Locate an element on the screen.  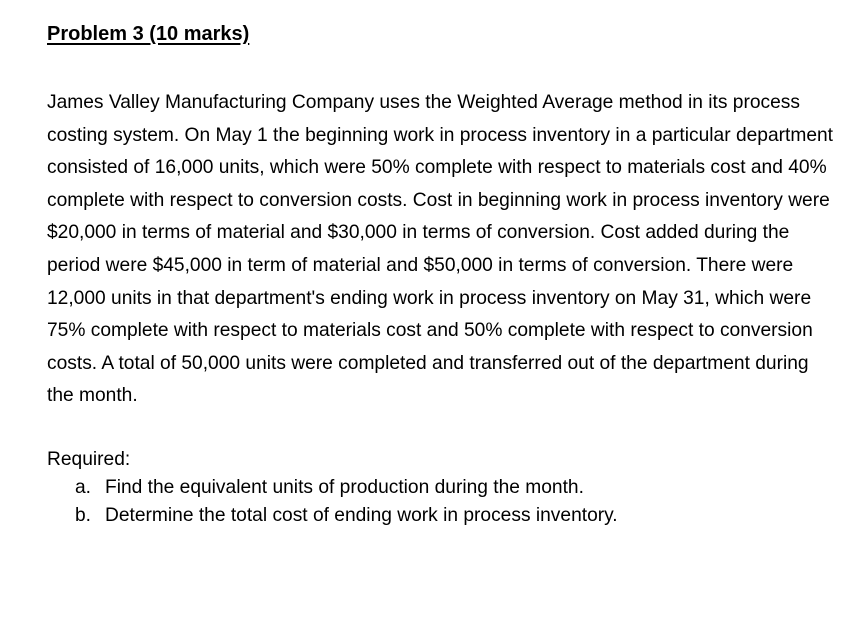
requirement-marker: a. is located at coordinates (83, 487).